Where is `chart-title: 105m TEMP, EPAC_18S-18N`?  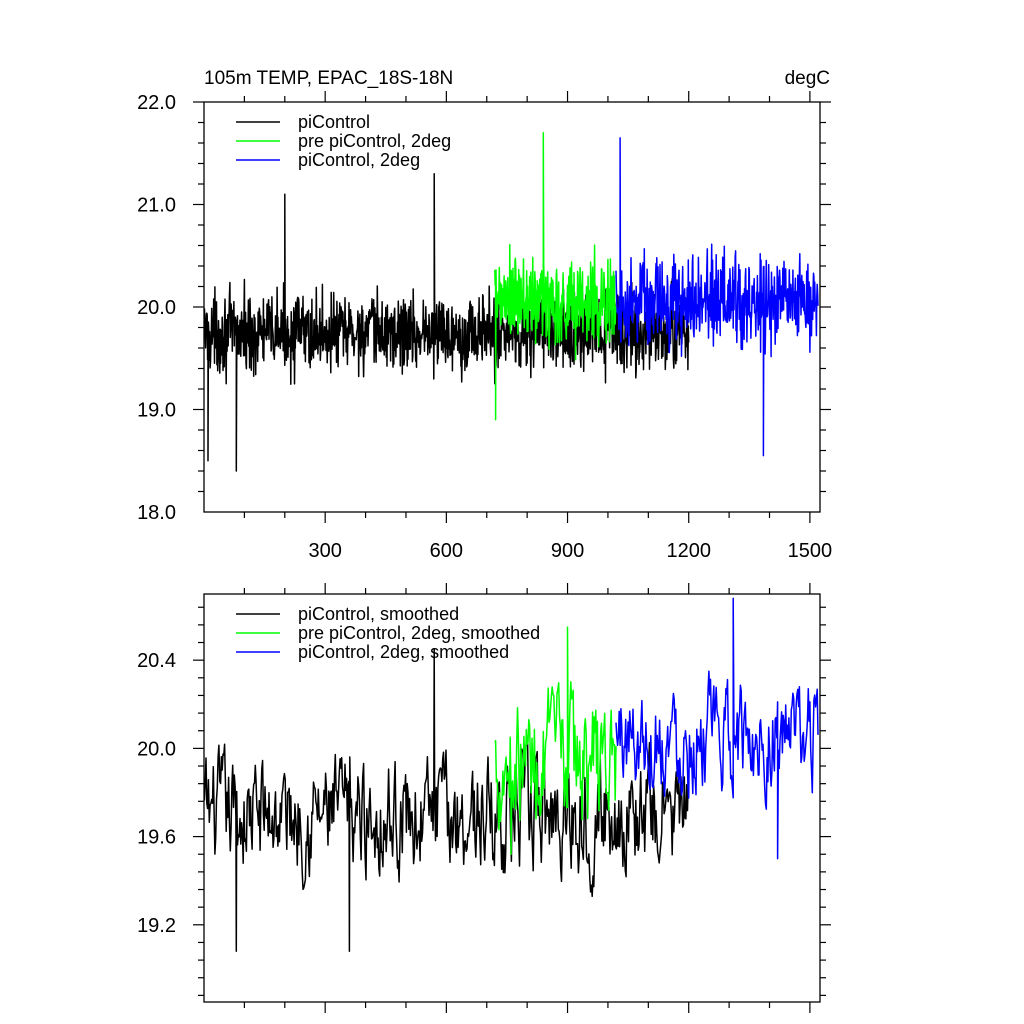 chart-title: 105m TEMP, EPAC_18S-18N is located at coordinates (328, 78).